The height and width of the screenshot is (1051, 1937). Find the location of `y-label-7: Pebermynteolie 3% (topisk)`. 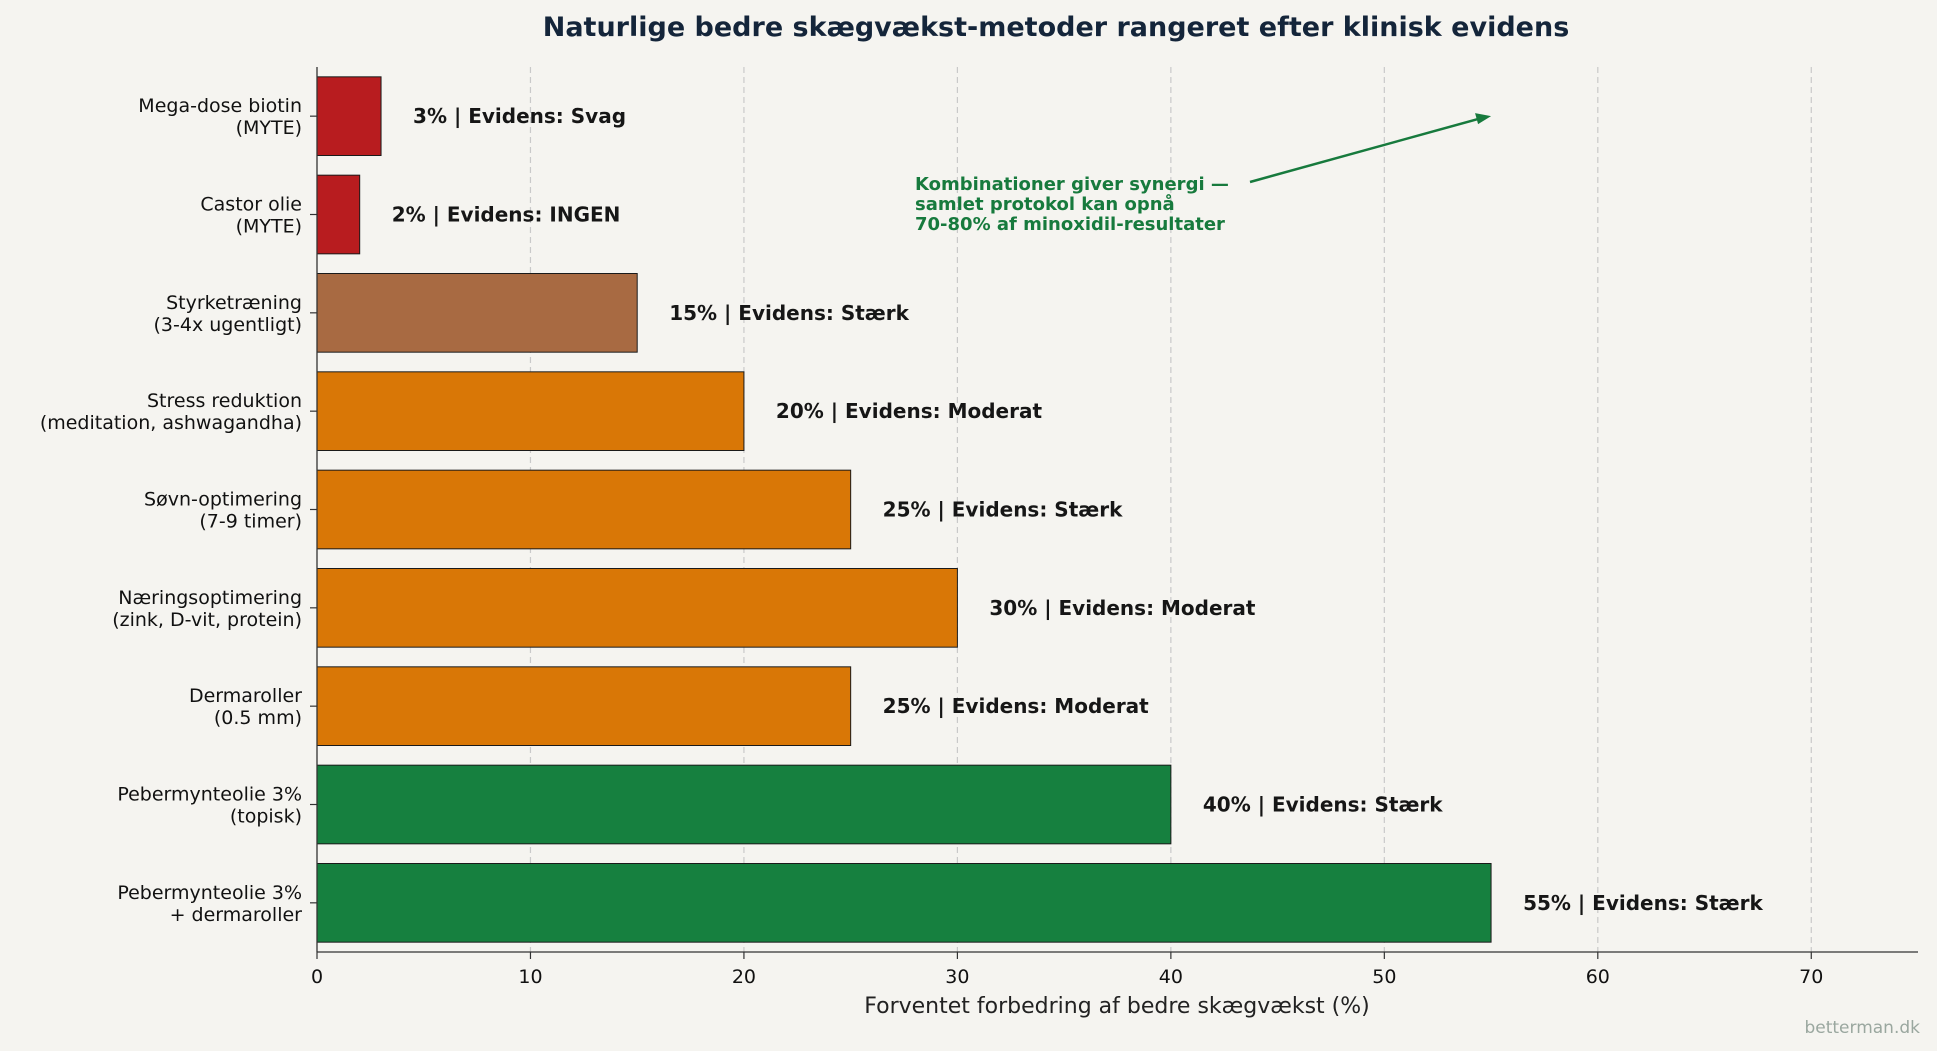

y-label-7: Pebermynteolie 3% (topisk) is located at coordinates (209, 806).